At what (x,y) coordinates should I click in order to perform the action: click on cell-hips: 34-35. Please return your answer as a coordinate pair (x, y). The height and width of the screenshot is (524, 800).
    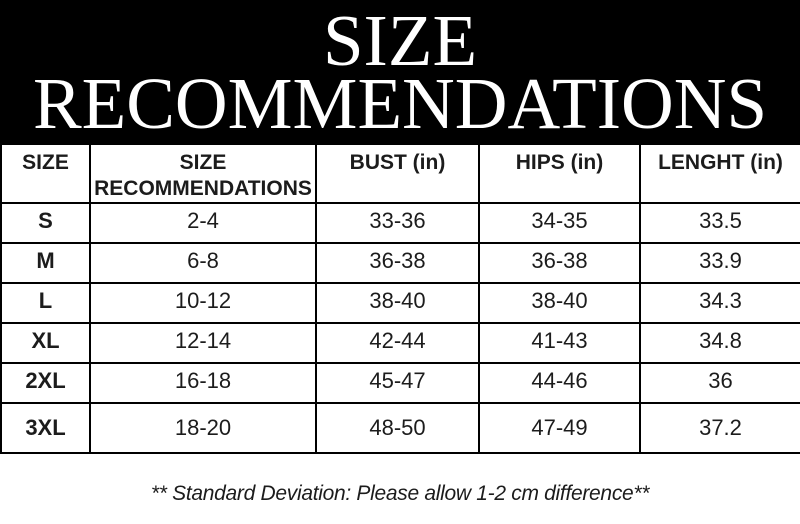
    Looking at the image, I should click on (559, 223).